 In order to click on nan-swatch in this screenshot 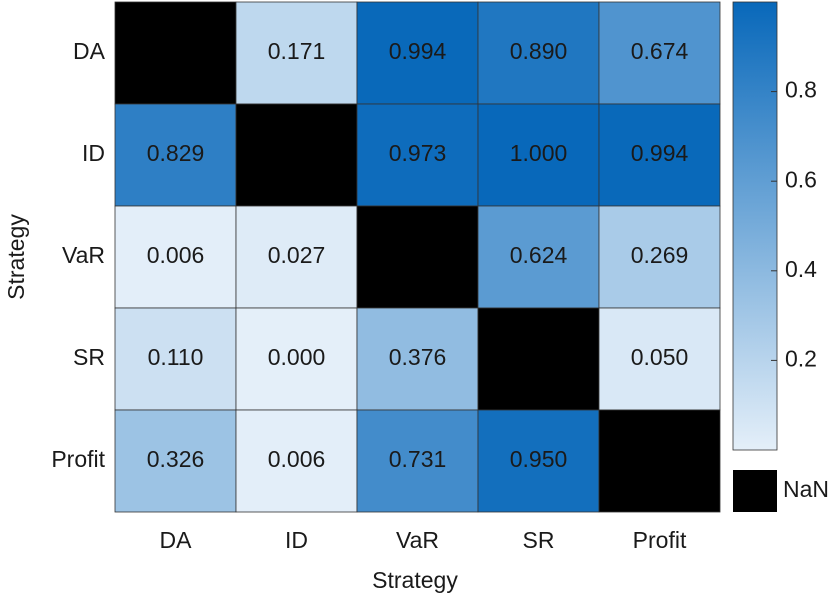, I will do `click(755, 491)`.